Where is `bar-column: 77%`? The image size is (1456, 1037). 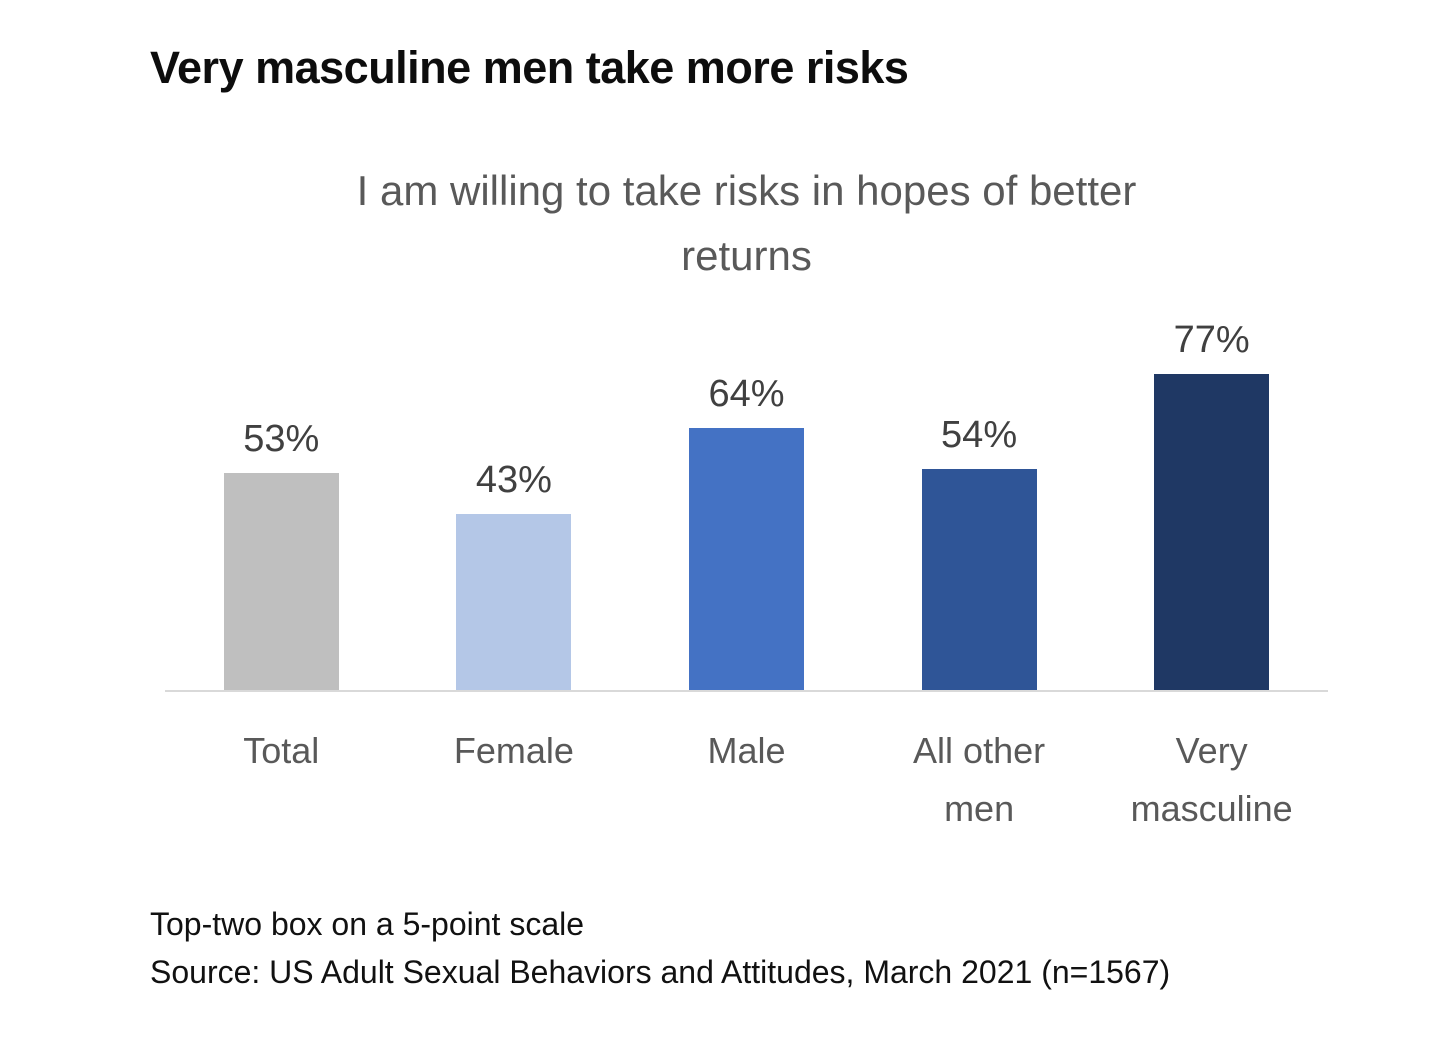
bar-column: 77% is located at coordinates (1211, 495).